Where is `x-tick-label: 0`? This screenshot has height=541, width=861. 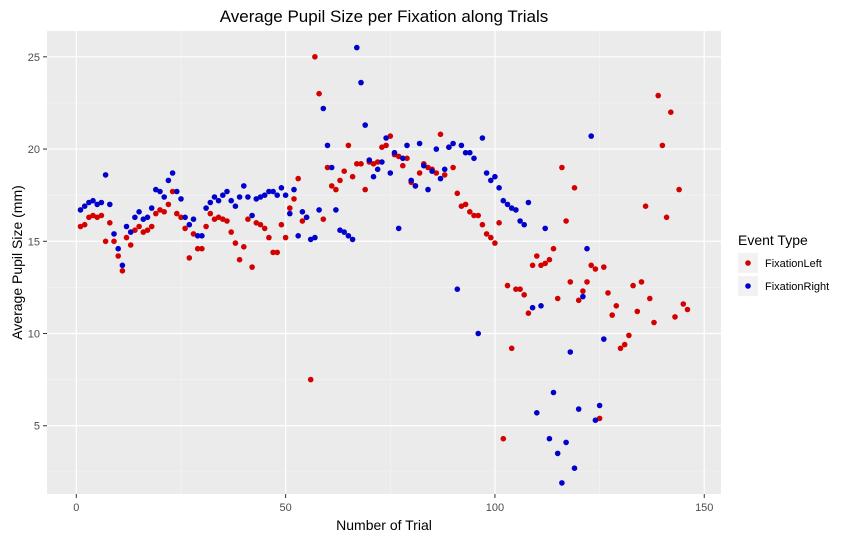
x-tick-label: 0 is located at coordinates (76, 508).